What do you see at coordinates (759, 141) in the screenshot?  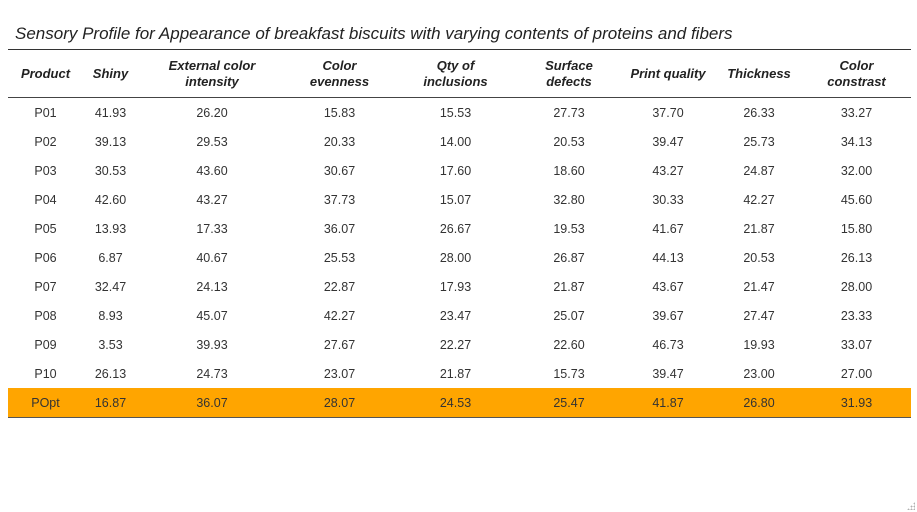 I see `value-cell: 25.73` at bounding box center [759, 141].